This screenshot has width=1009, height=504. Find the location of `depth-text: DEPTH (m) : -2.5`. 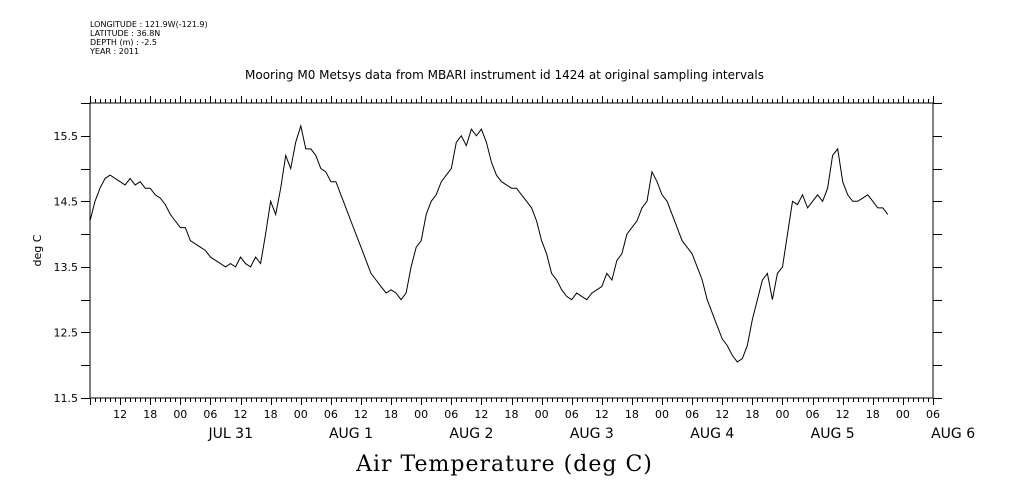

depth-text: DEPTH (m) : -2.5 is located at coordinates (123, 42).